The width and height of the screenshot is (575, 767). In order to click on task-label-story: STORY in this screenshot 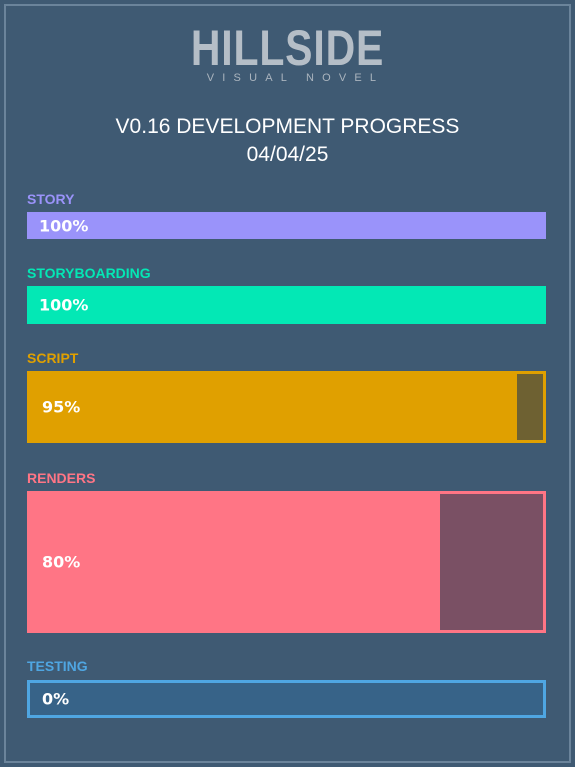, I will do `click(51, 199)`.